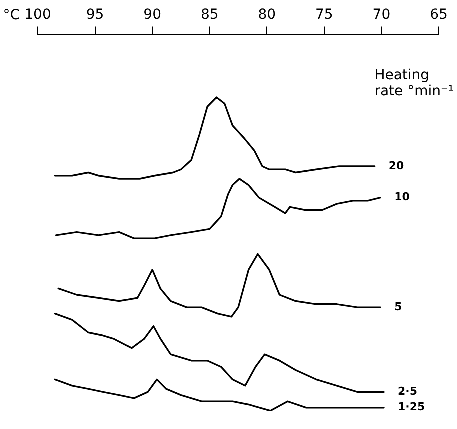  I want to click on legend-title: Heating rate °min⁻¹, so click(414, 84).